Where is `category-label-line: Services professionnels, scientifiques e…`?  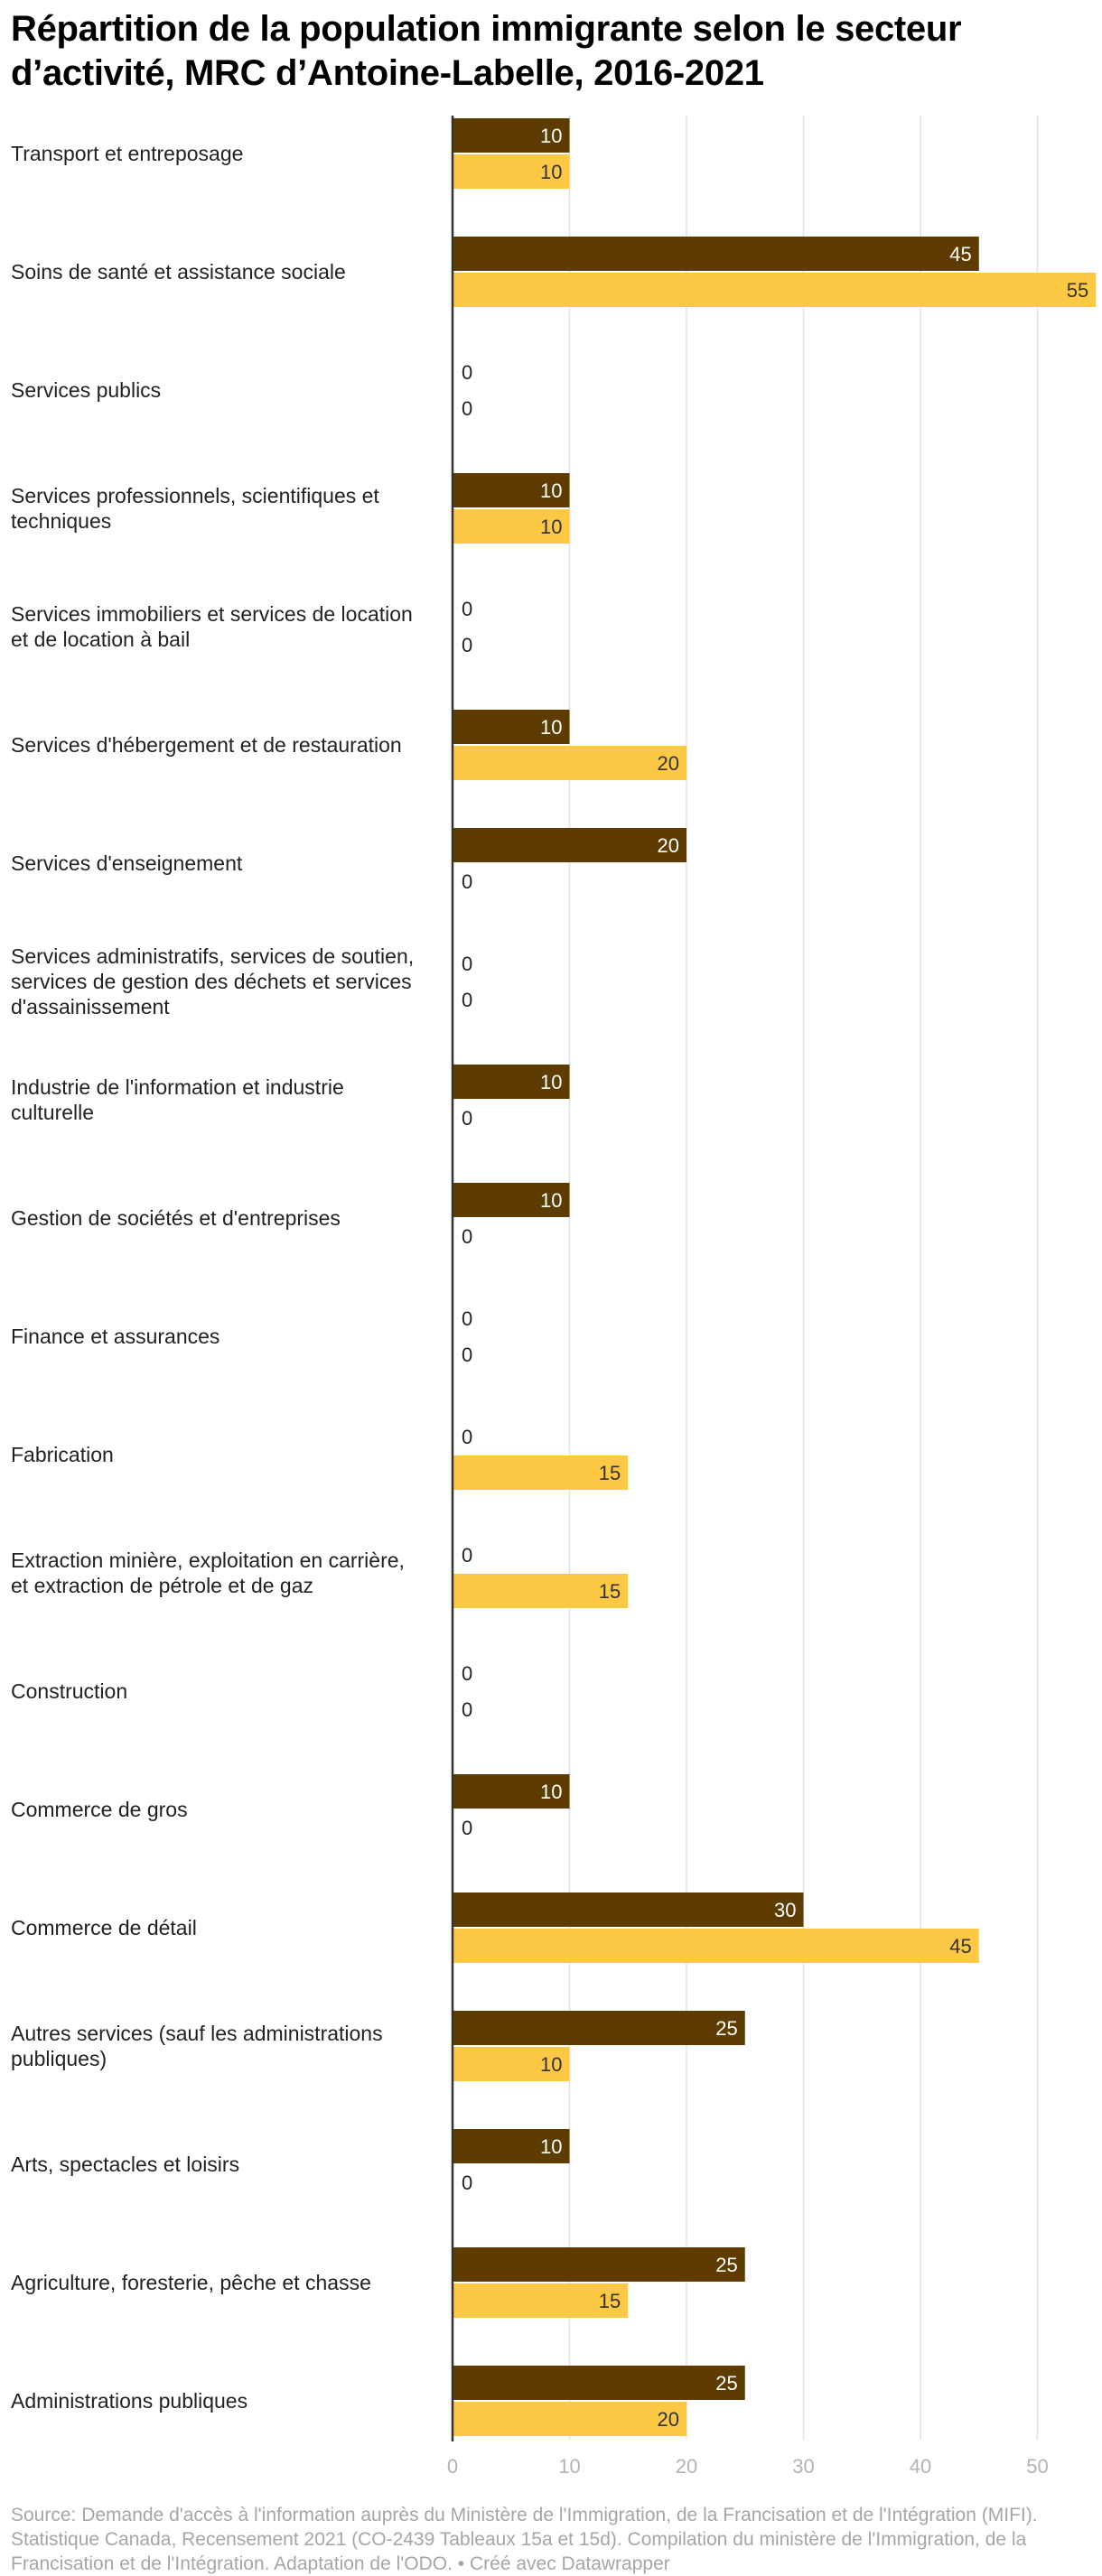 category-label-line: Services professionnels, scientifiques e… is located at coordinates (195, 495).